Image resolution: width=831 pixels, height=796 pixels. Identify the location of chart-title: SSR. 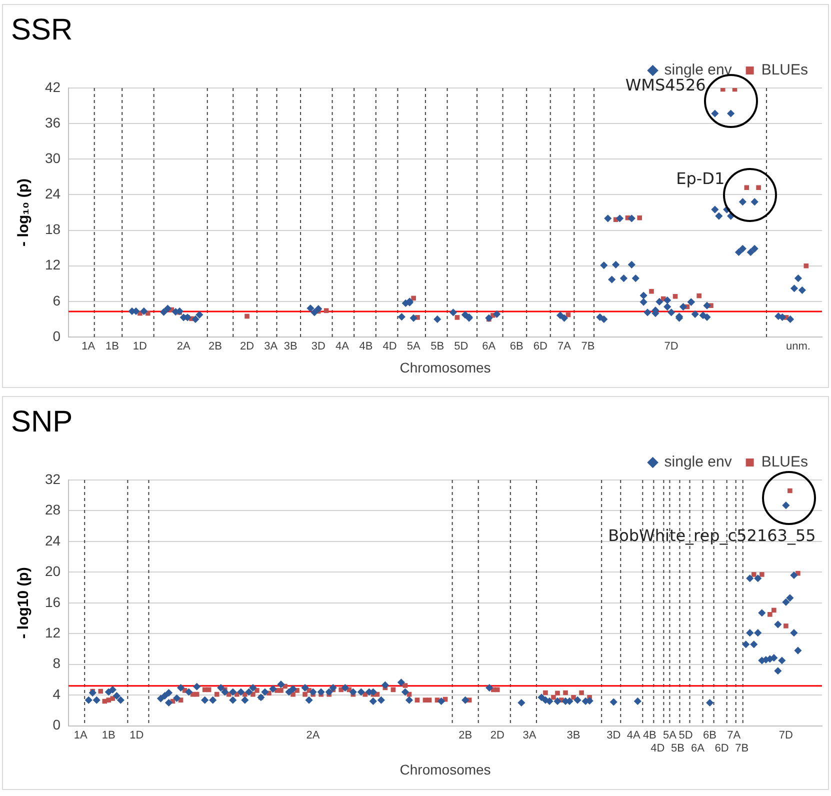
(42, 29).